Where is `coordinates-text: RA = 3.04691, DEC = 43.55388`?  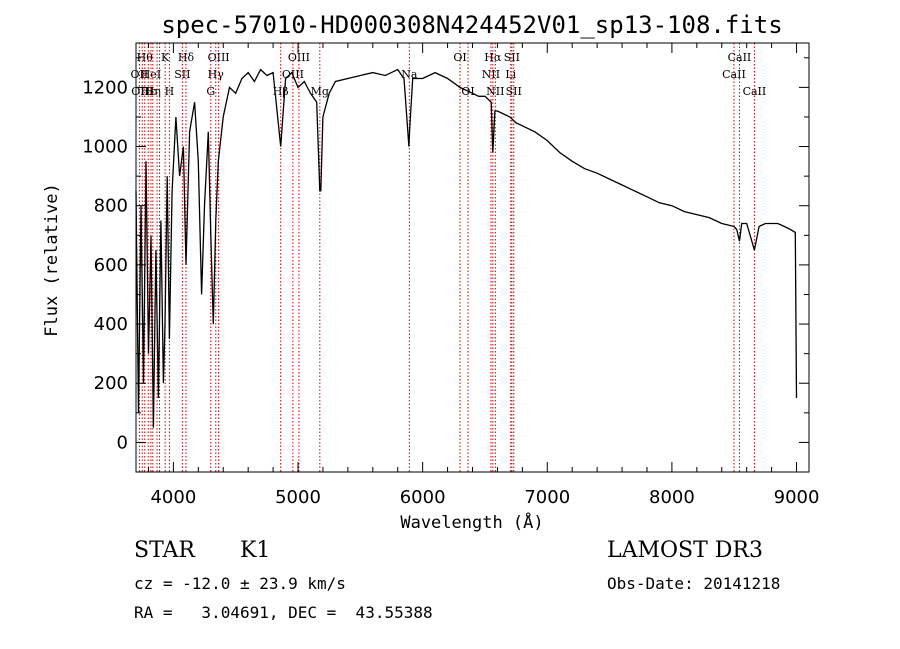 coordinates-text: RA = 3.04691, DEC = 43.55388 is located at coordinates (283, 612).